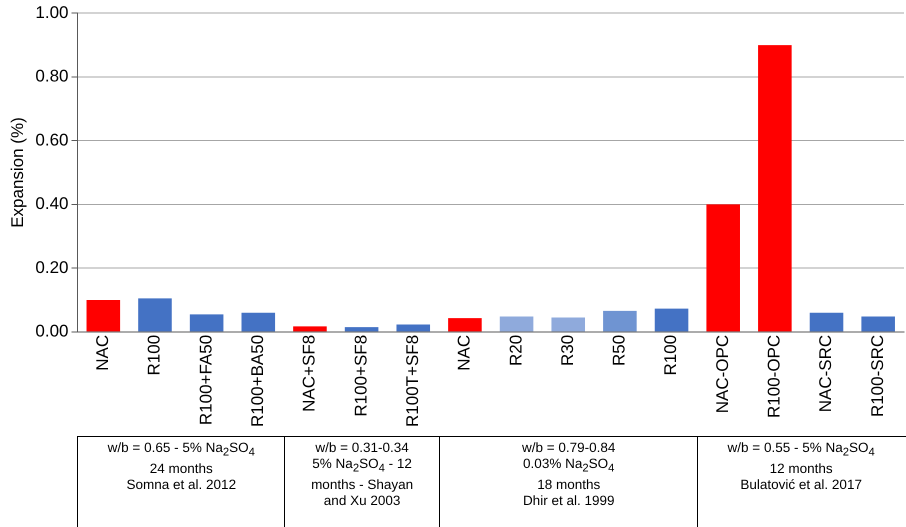 The height and width of the screenshot is (527, 906). I want to click on text: w/b = 0.65 - 5% Na$_{2}$SO$_{4}$ 24 months Somna et al. 2012, so click(181, 466).